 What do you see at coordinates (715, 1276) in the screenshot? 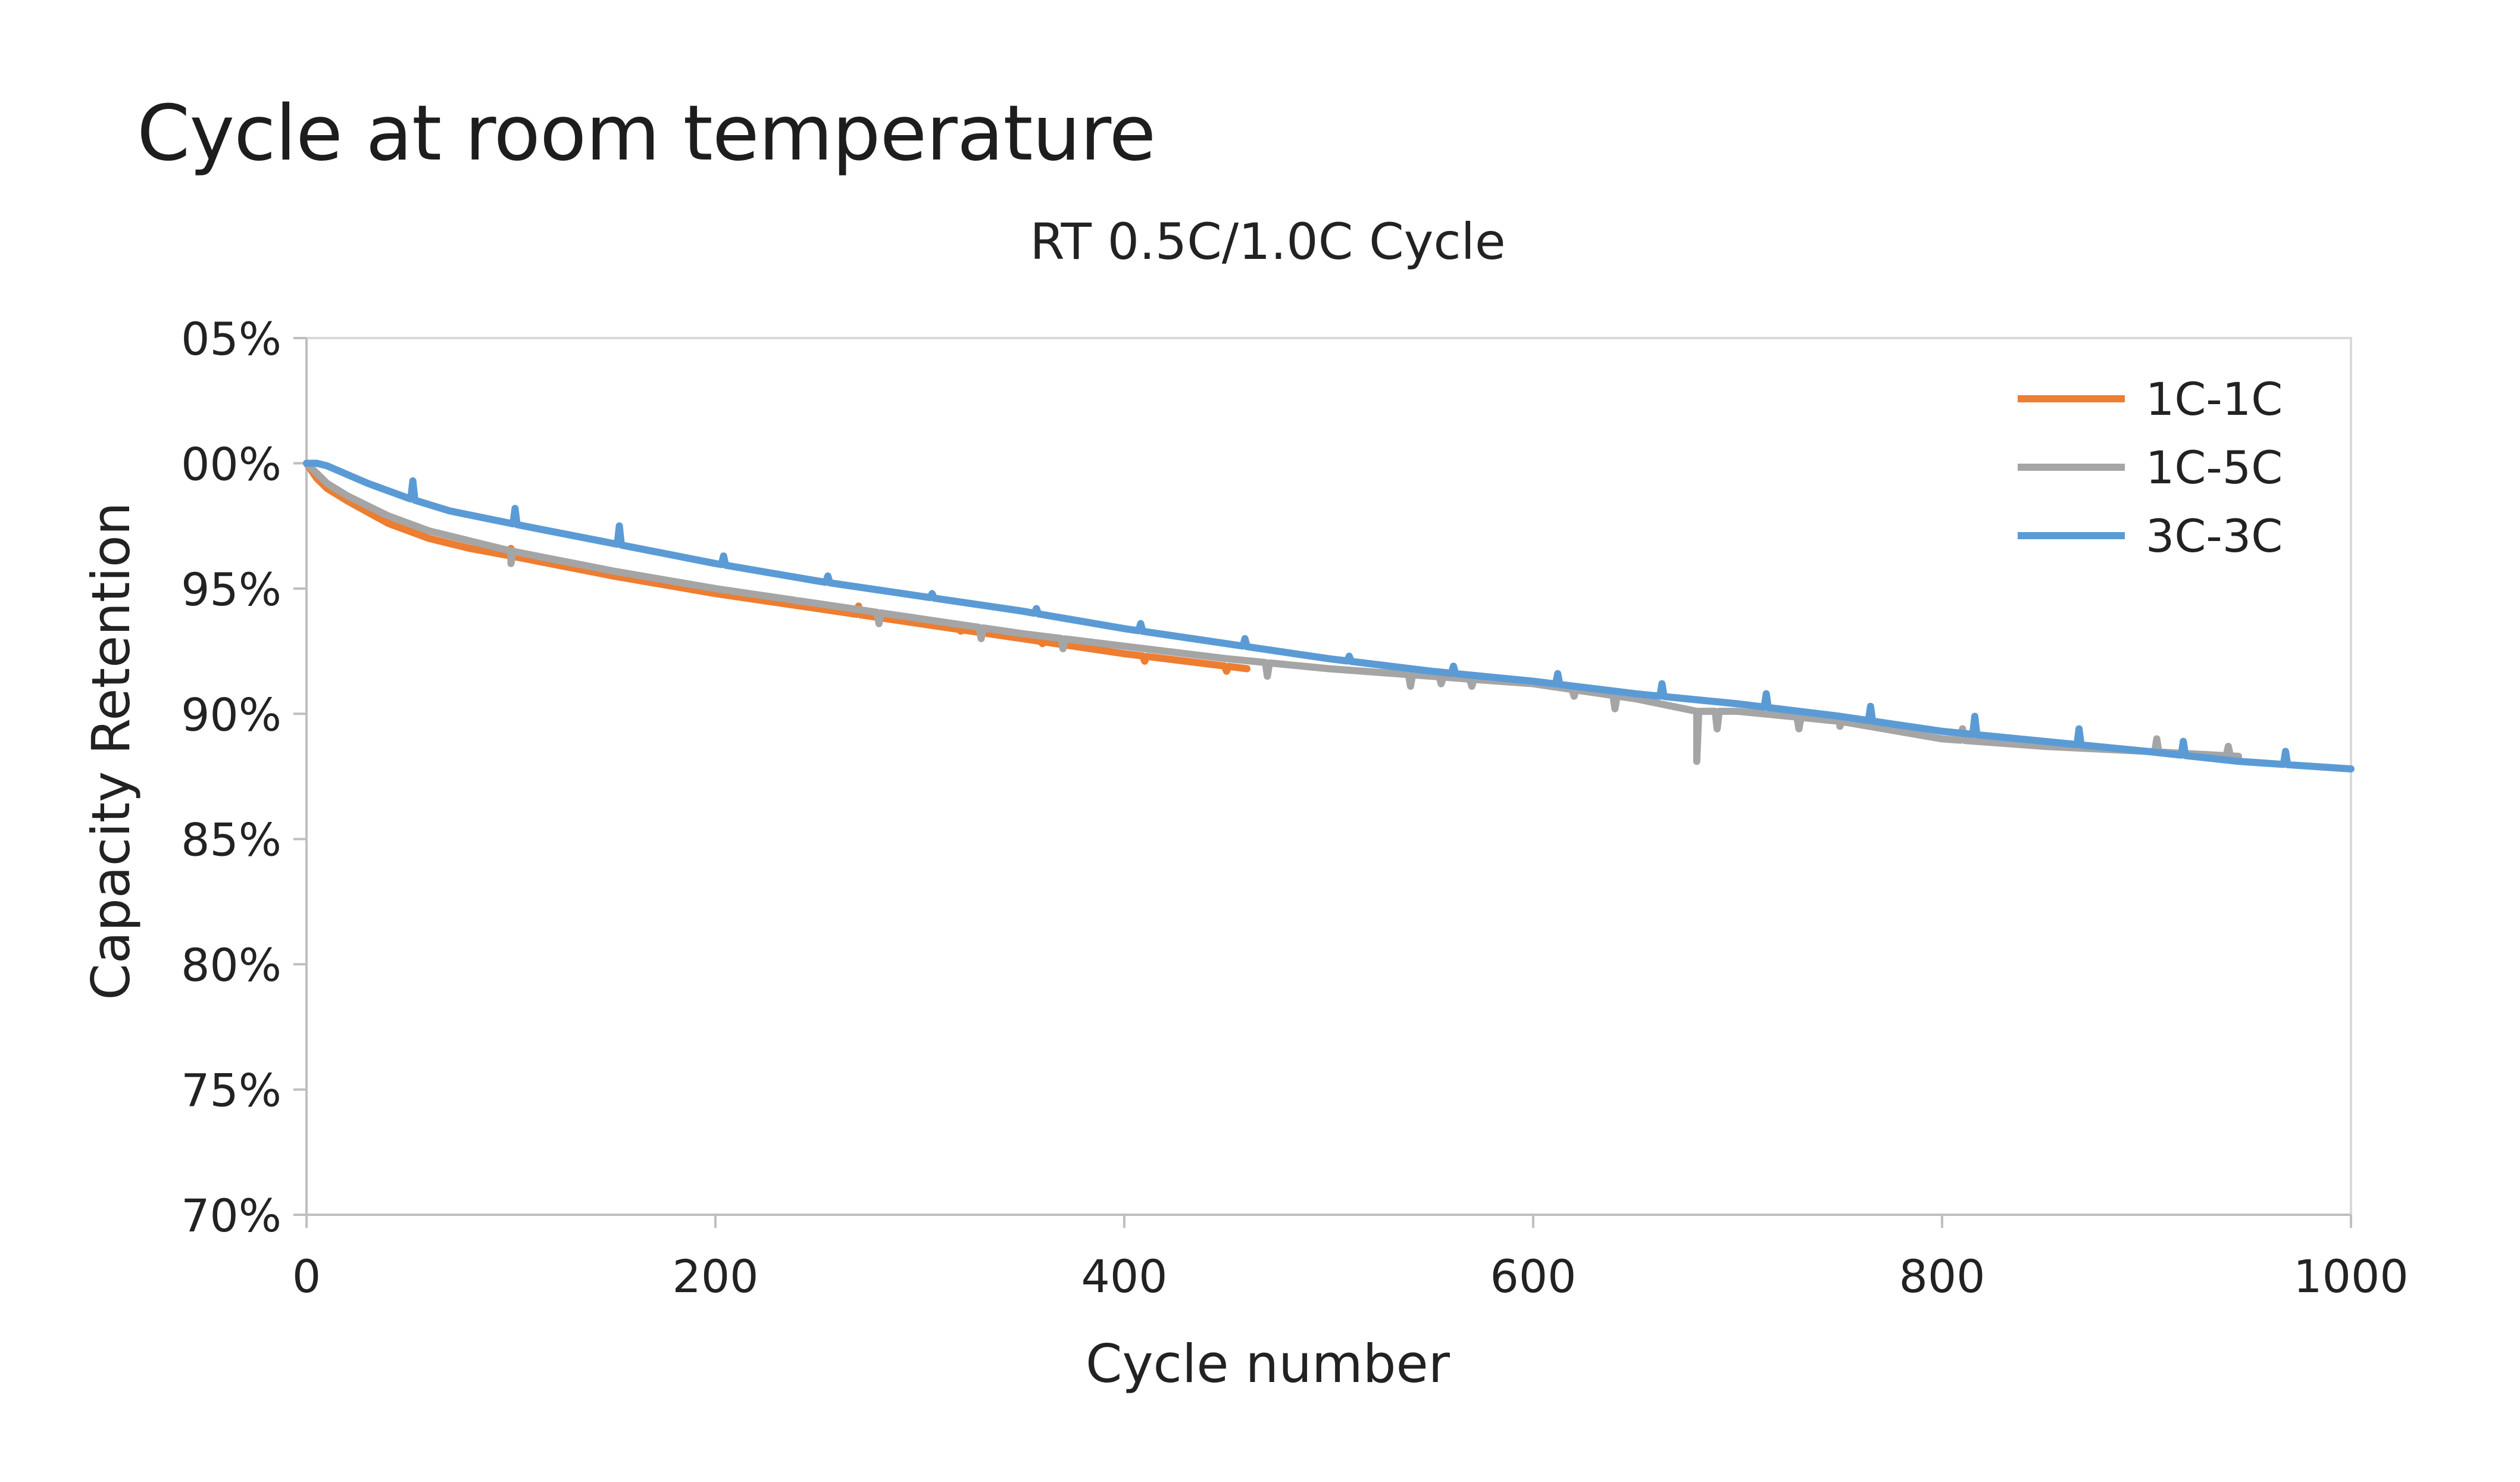
I see `x-tick-label: 200` at bounding box center [715, 1276].